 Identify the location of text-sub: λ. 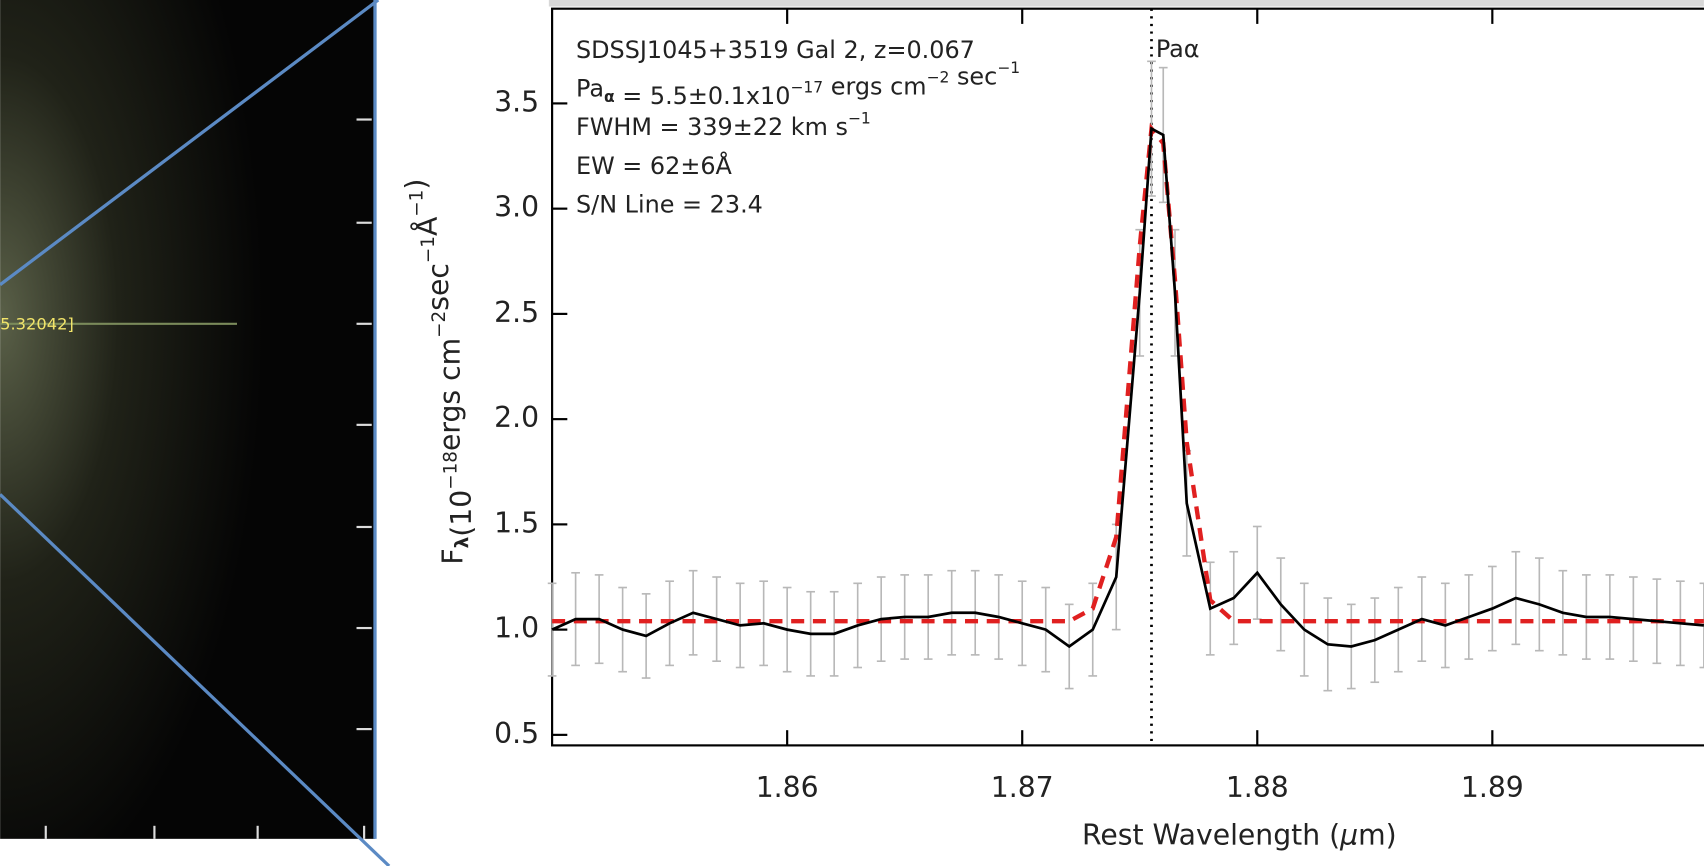
(462, 542).